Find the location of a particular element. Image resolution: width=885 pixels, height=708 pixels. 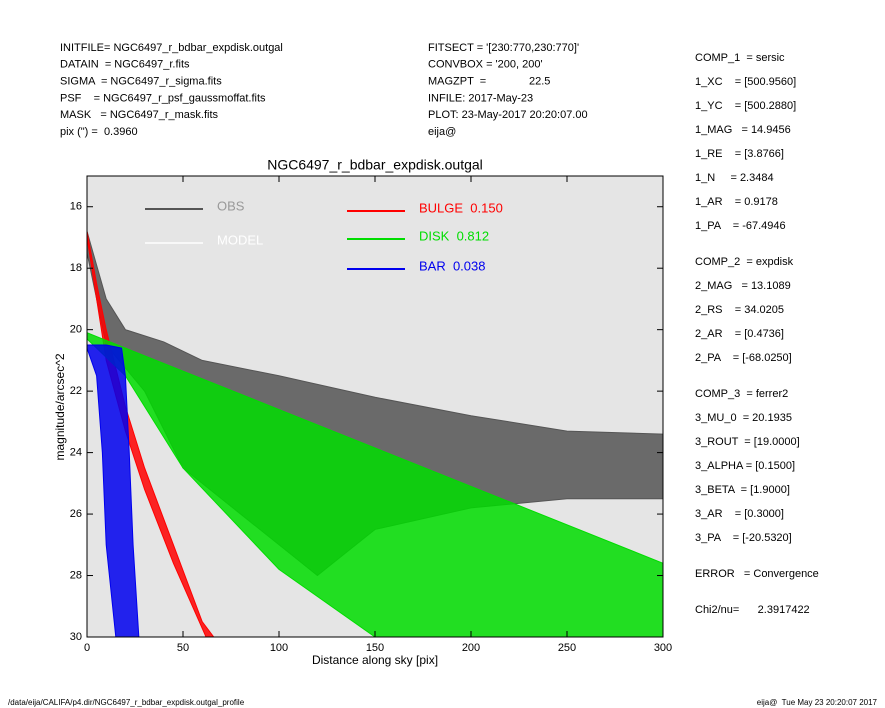

param-line: 1_YC = [500.2880] is located at coordinates (745, 106).